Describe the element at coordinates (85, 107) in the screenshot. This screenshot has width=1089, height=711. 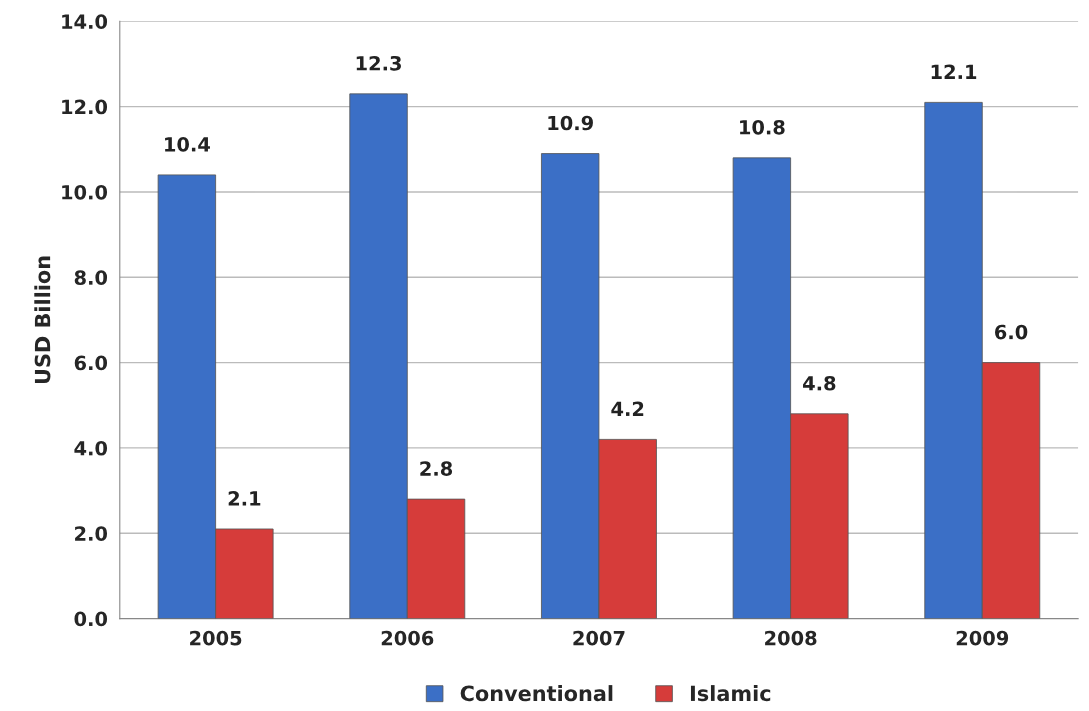
I see `y-tick-label: 12.0` at that location.